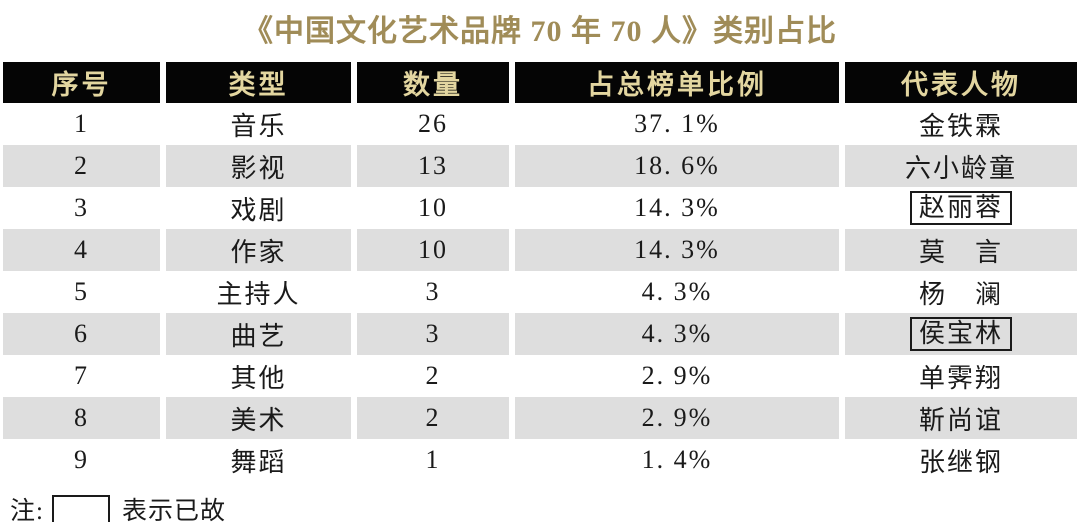 This screenshot has height=522, width=1080. Describe the element at coordinates (433, 82) in the screenshot. I see `header-cell-count: 数量` at that location.